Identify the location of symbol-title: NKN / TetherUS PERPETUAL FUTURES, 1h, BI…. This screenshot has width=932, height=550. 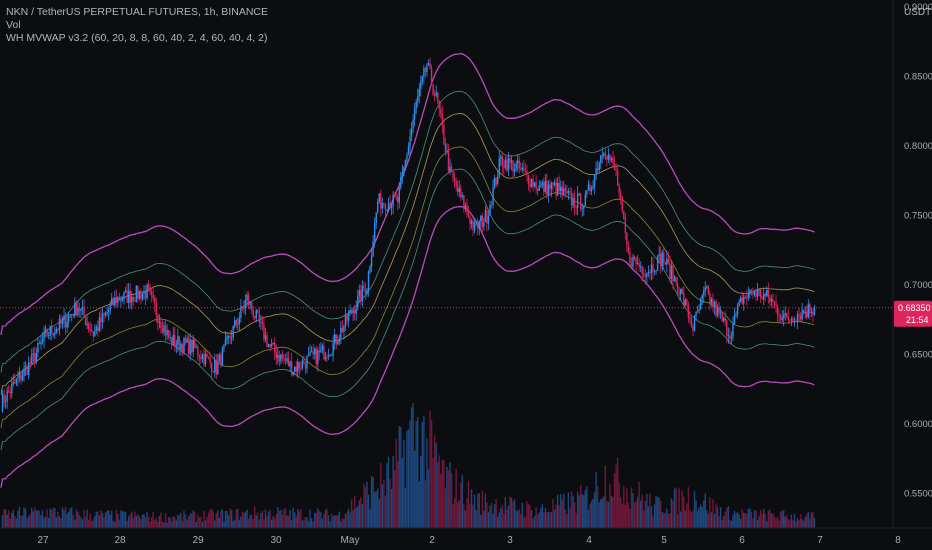
(137, 12).